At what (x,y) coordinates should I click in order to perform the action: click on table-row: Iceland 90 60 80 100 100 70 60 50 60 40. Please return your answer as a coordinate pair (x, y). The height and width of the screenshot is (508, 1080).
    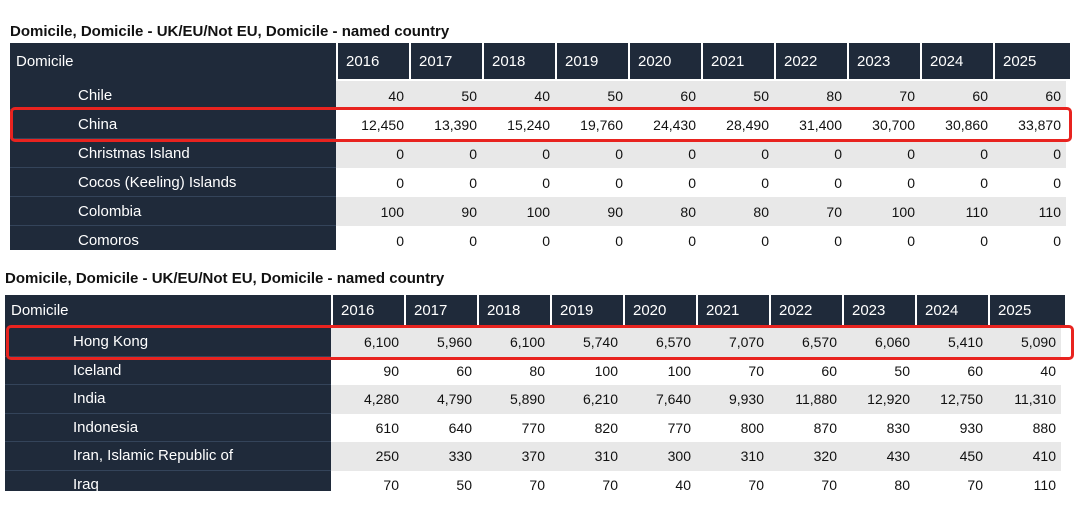
    Looking at the image, I should click on (535, 370).